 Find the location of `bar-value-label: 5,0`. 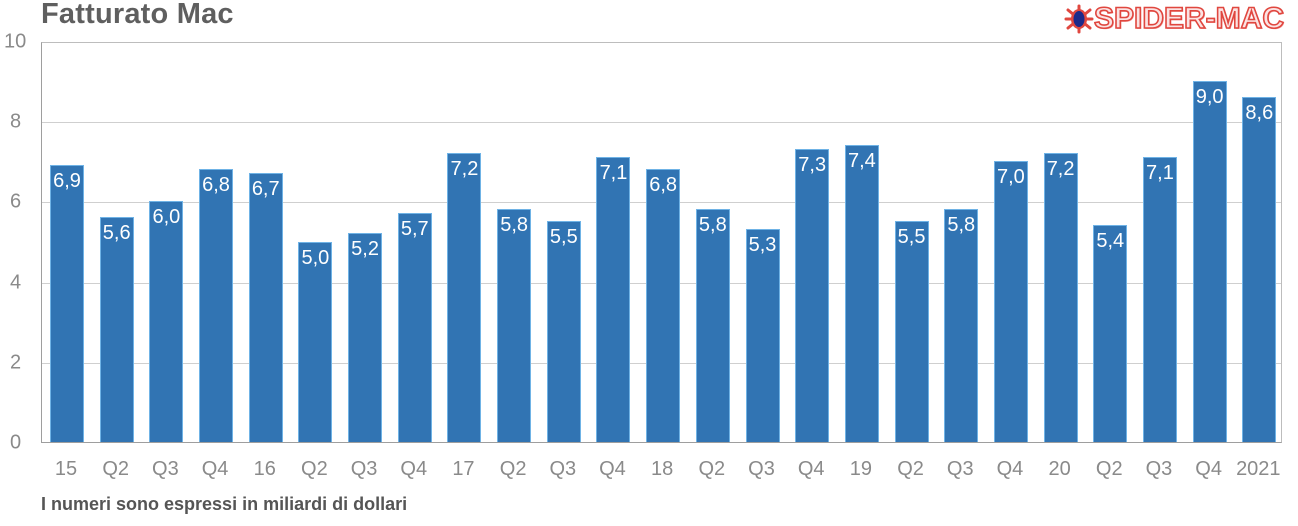

bar-value-label: 5,0 is located at coordinates (315, 257).